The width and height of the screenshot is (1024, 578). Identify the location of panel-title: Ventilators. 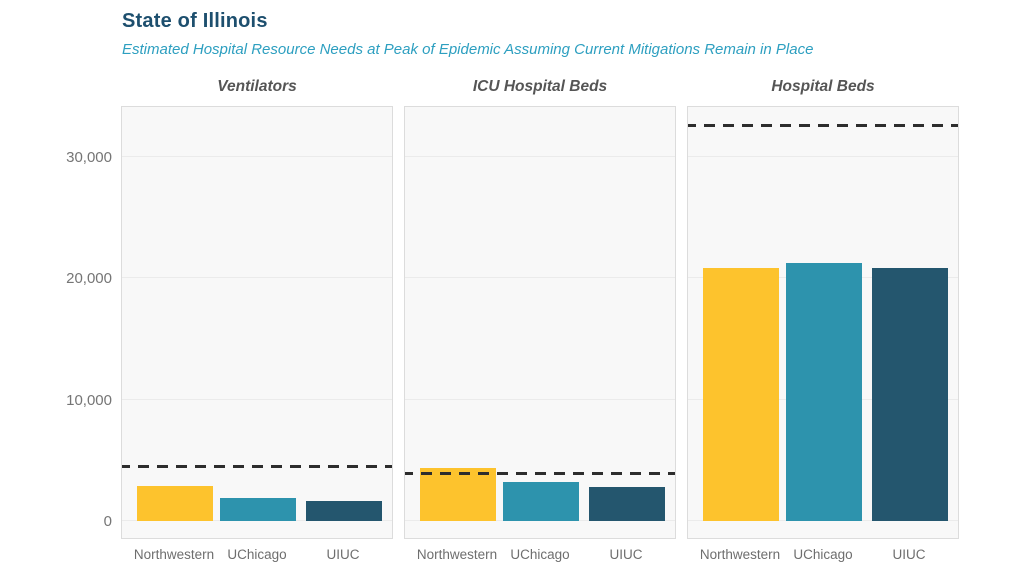
(257, 86).